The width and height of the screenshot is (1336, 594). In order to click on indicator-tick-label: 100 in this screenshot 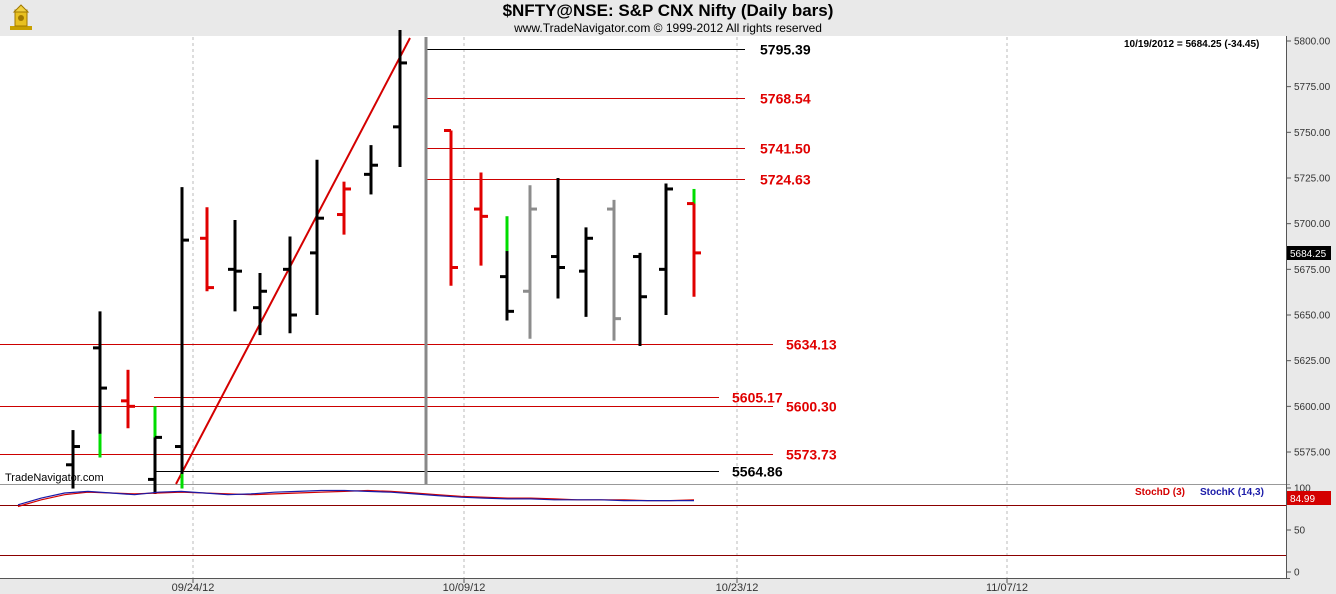, I will do `click(1302, 489)`.